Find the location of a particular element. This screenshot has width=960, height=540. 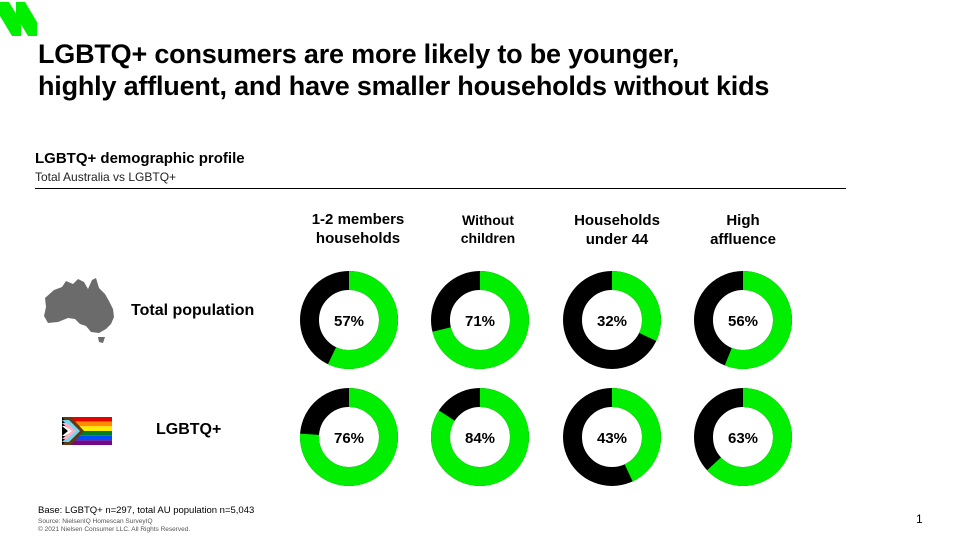

donut-value-label: 63% is located at coordinates (743, 438).